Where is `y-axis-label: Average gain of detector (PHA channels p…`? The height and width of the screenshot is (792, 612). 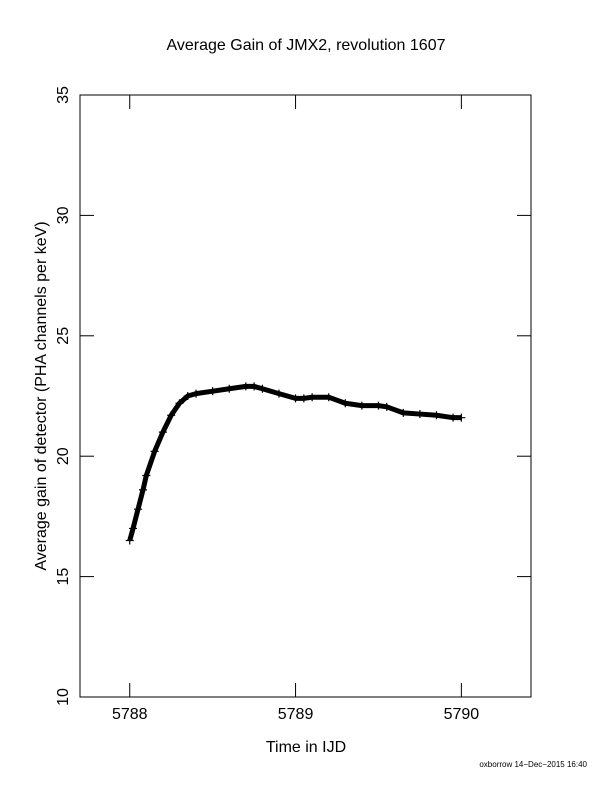 y-axis-label: Average gain of detector (PHA channels p… is located at coordinates (41, 395).